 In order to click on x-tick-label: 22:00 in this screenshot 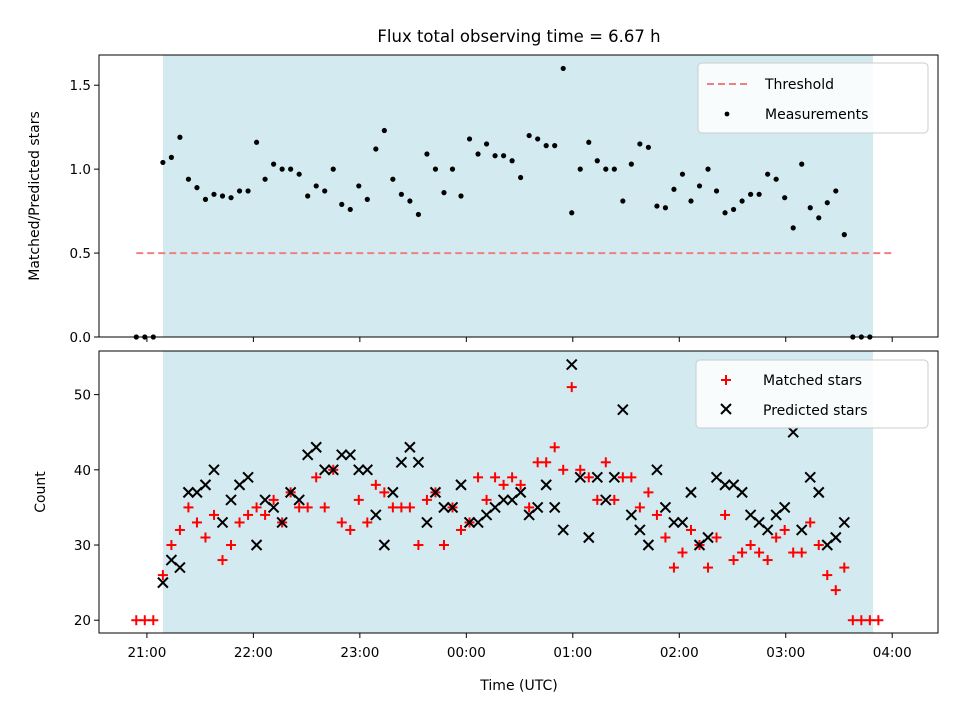, I will do `click(253, 653)`.